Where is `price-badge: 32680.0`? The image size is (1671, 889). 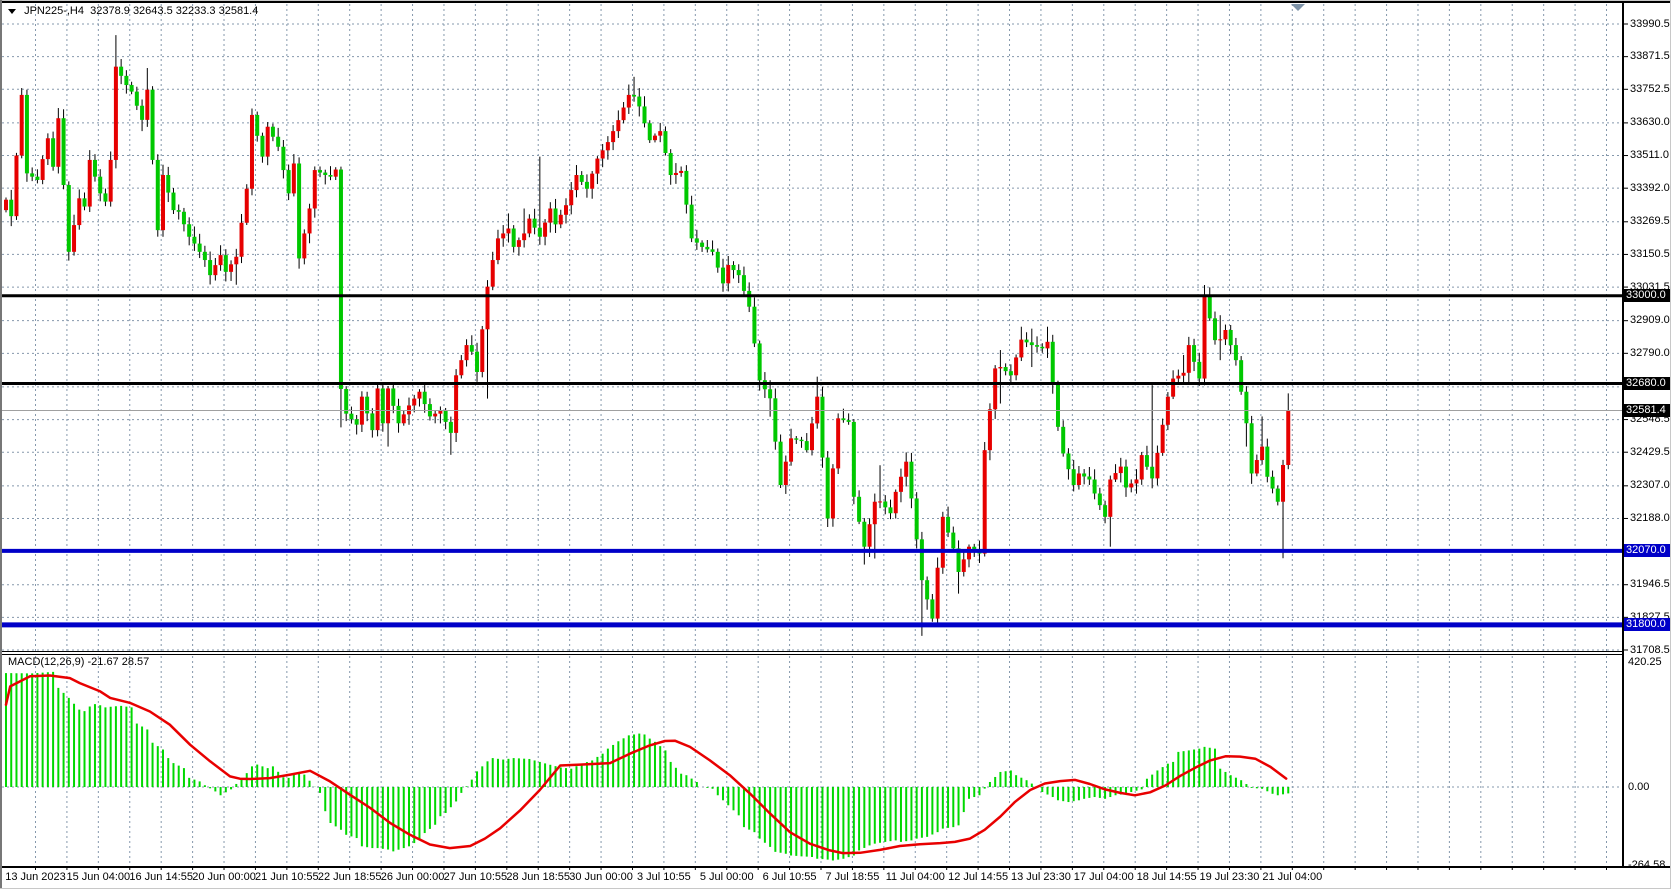 price-badge: 32680.0 is located at coordinates (1647, 383).